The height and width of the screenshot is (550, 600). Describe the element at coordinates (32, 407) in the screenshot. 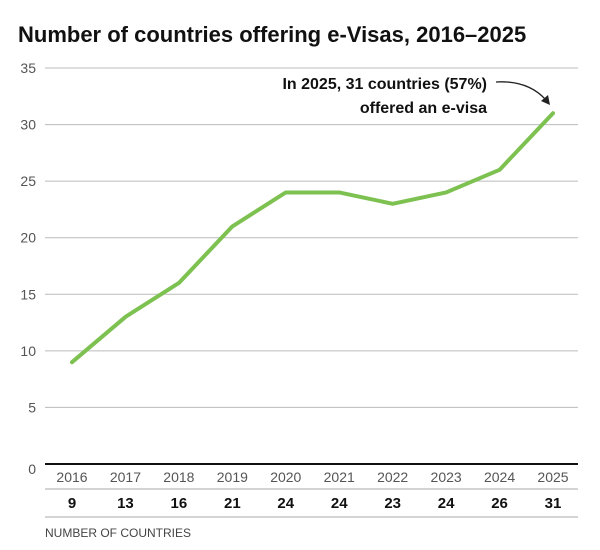

I see `y-tick-label: 5` at that location.